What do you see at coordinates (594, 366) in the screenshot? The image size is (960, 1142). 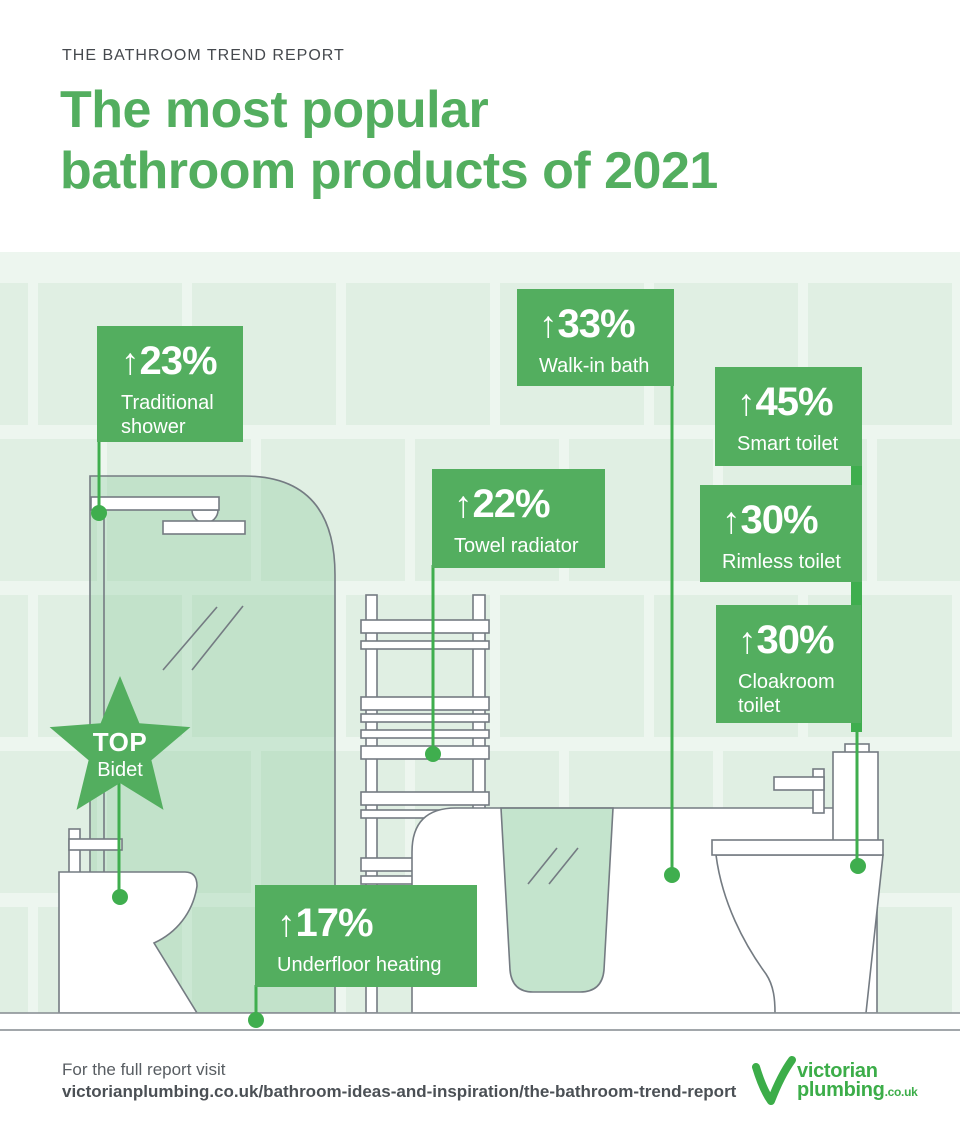 I see `stat-name: Walk-in bath` at bounding box center [594, 366].